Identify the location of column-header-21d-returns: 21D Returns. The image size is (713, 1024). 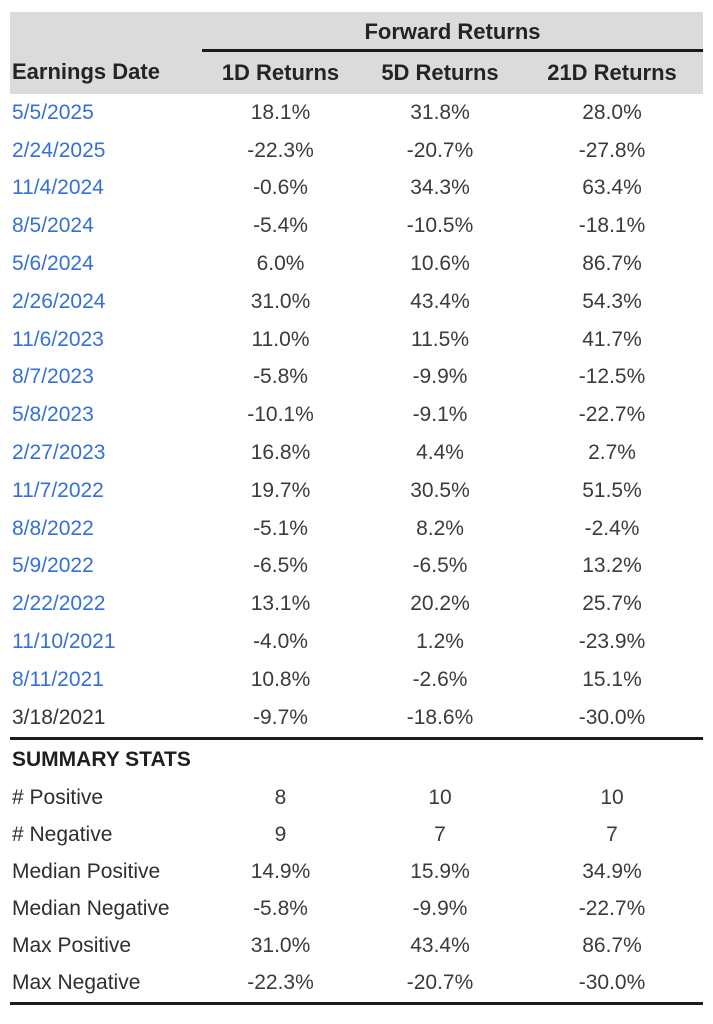
(612, 72).